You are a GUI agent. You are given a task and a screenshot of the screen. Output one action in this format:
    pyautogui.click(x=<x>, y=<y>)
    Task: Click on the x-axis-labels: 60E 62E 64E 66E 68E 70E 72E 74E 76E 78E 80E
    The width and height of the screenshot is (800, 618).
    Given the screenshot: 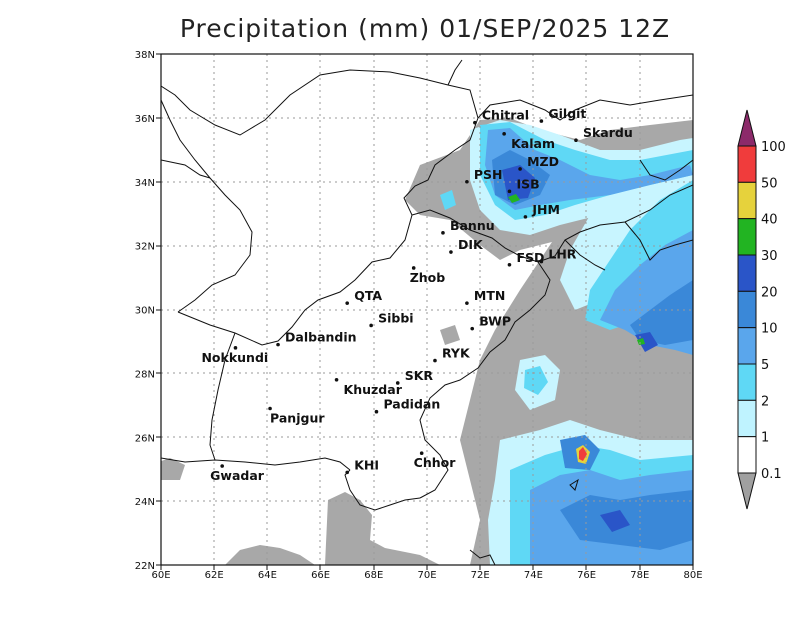 What is the action you would take?
    pyautogui.click(x=426, y=575)
    